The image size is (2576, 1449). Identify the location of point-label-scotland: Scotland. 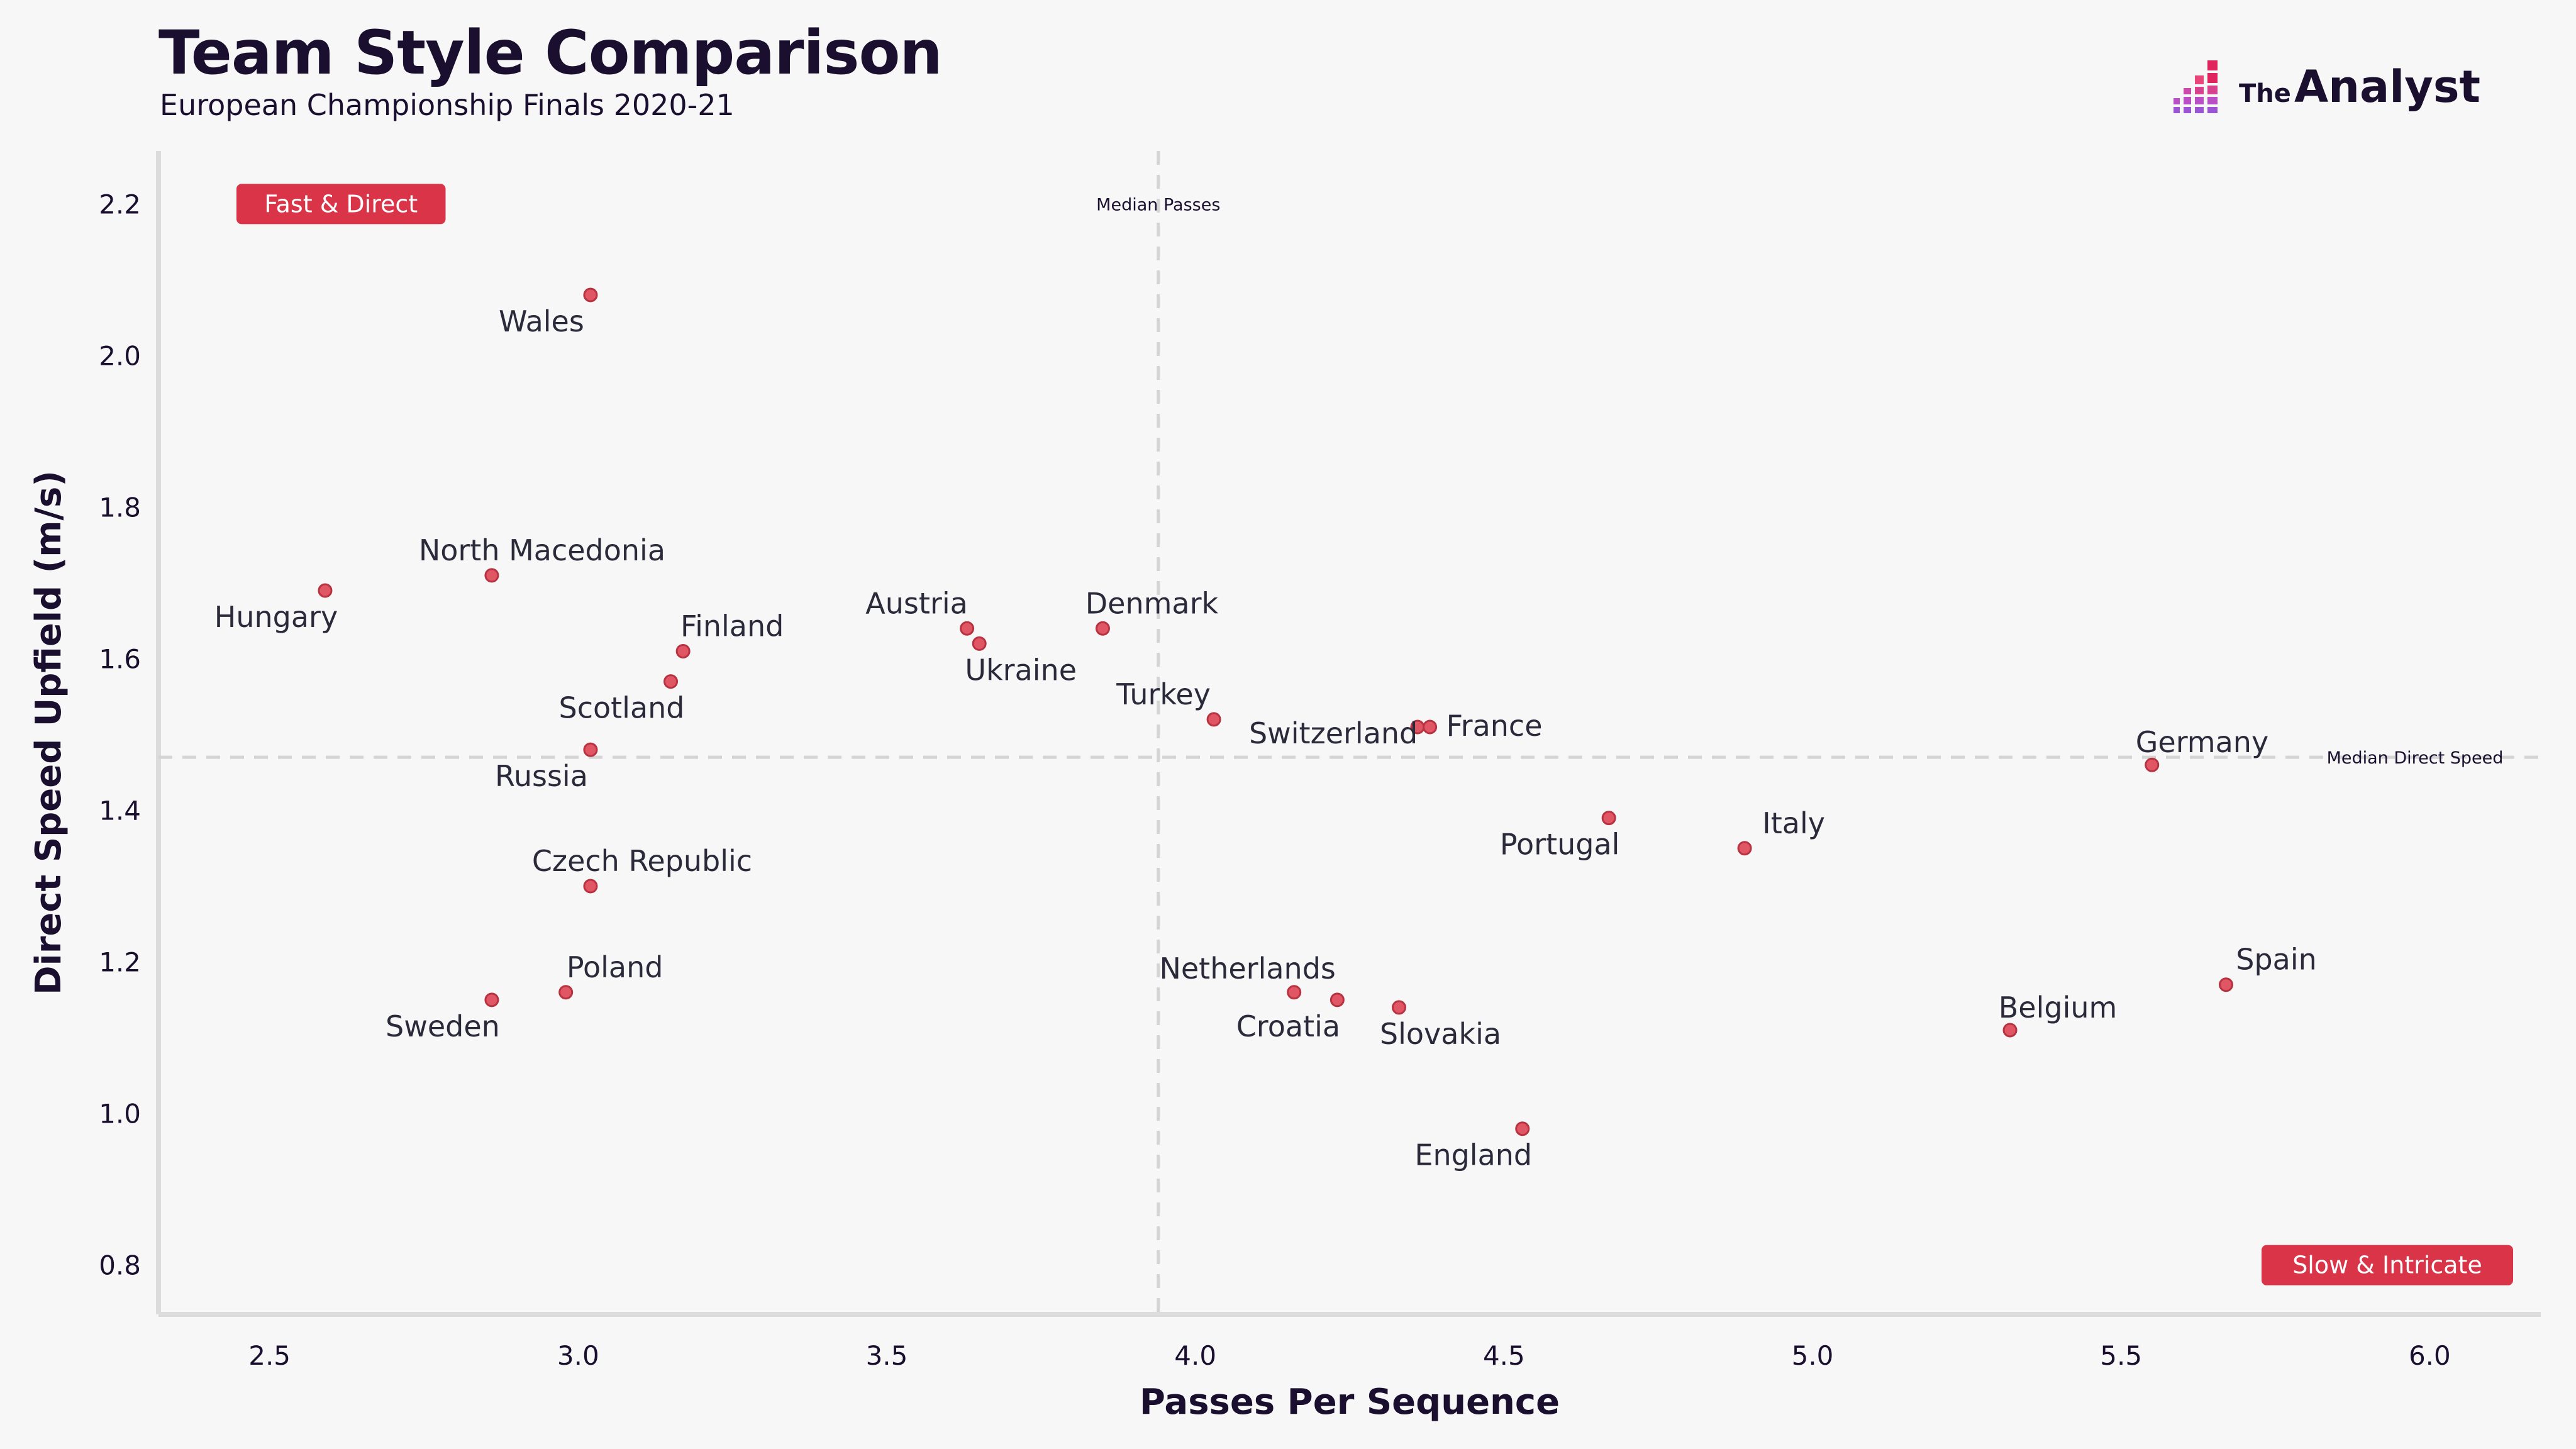
(622, 708).